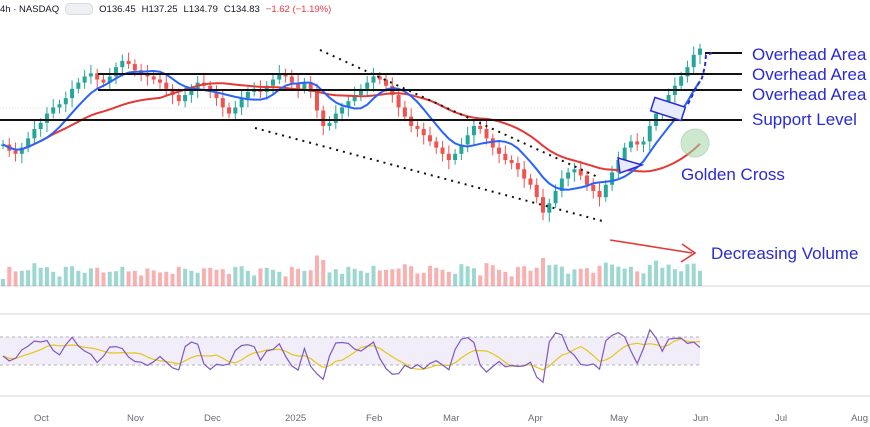 The image size is (870, 427). What do you see at coordinates (298, 9) in the screenshot?
I see `ohlc-change: −1.62 (−1.19%)` at bounding box center [298, 9].